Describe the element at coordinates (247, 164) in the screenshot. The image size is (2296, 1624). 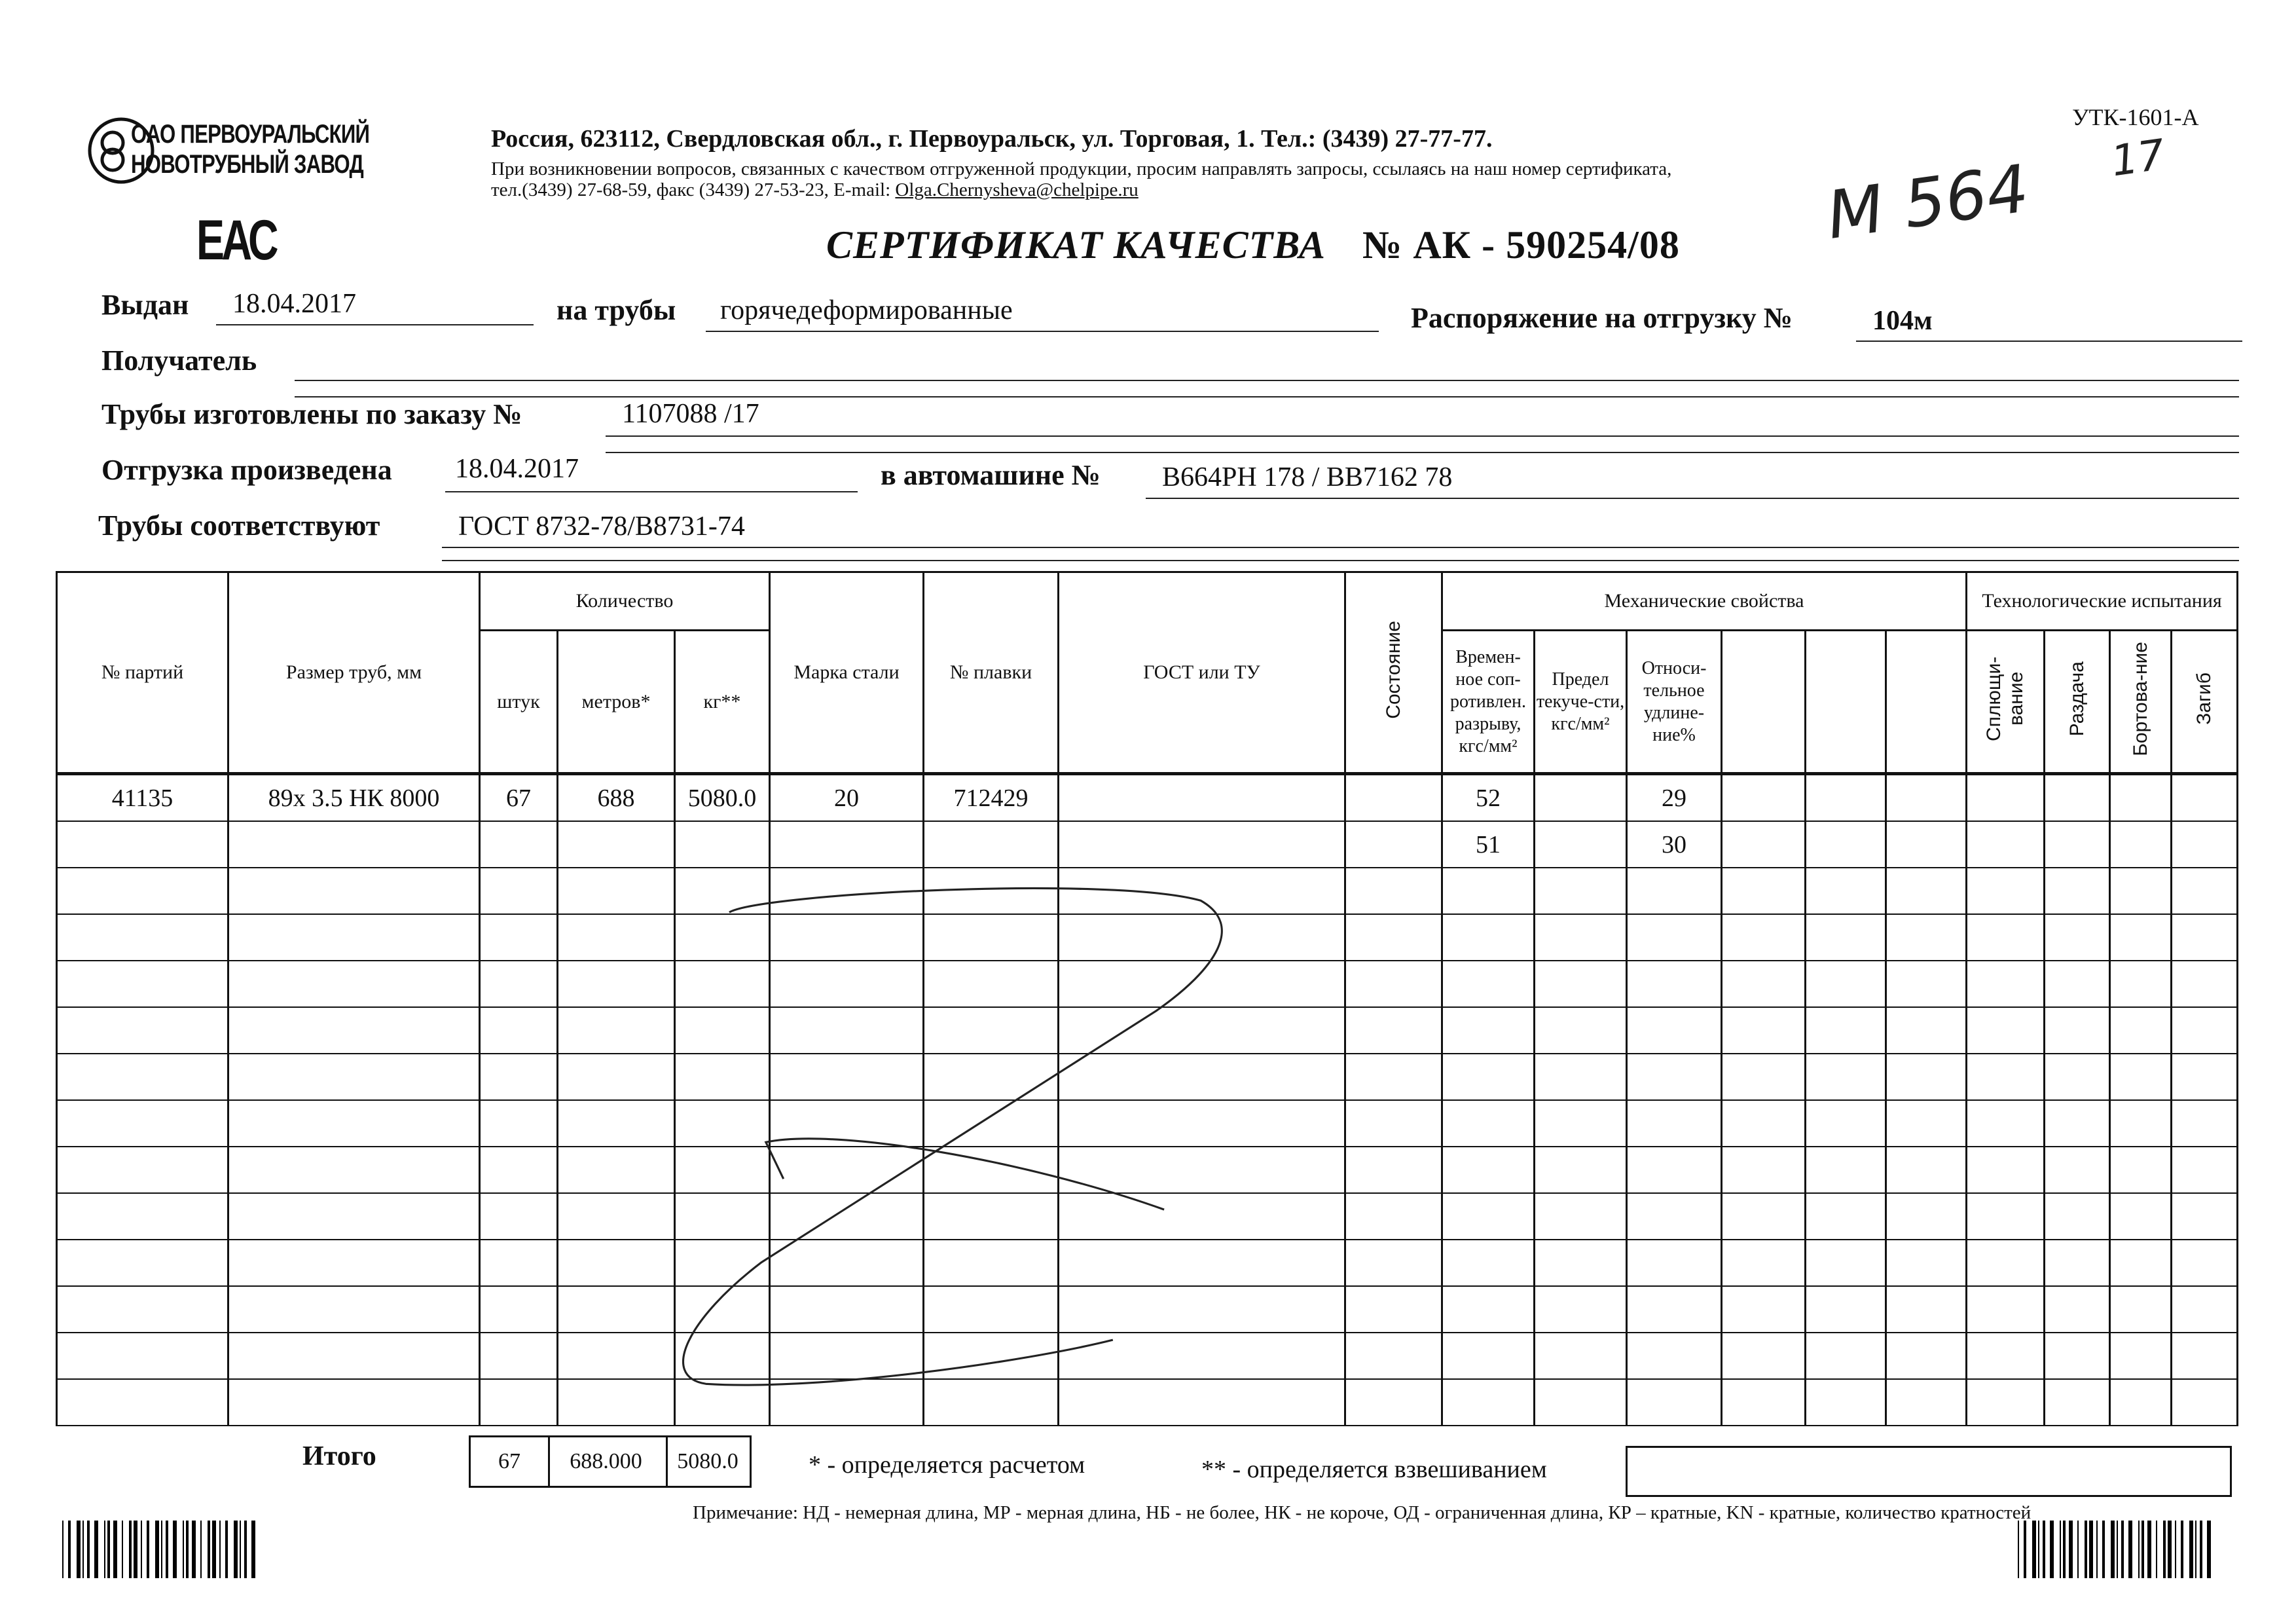
I see `logo-line-2: НОВОТРУБНЫЙ ЗАВОД` at that location.